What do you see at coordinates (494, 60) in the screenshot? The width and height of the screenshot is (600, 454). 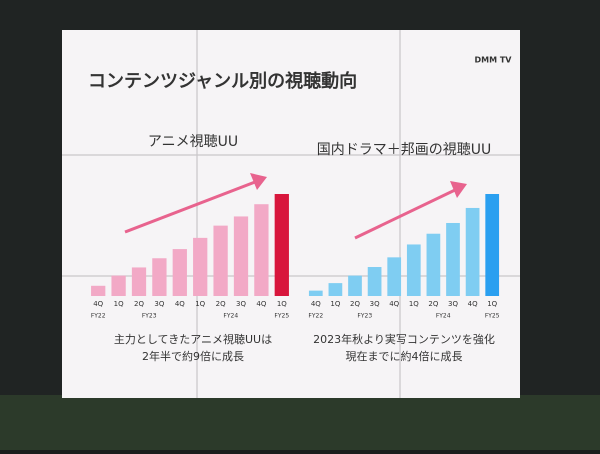 I see `brand: DMM TV` at bounding box center [494, 60].